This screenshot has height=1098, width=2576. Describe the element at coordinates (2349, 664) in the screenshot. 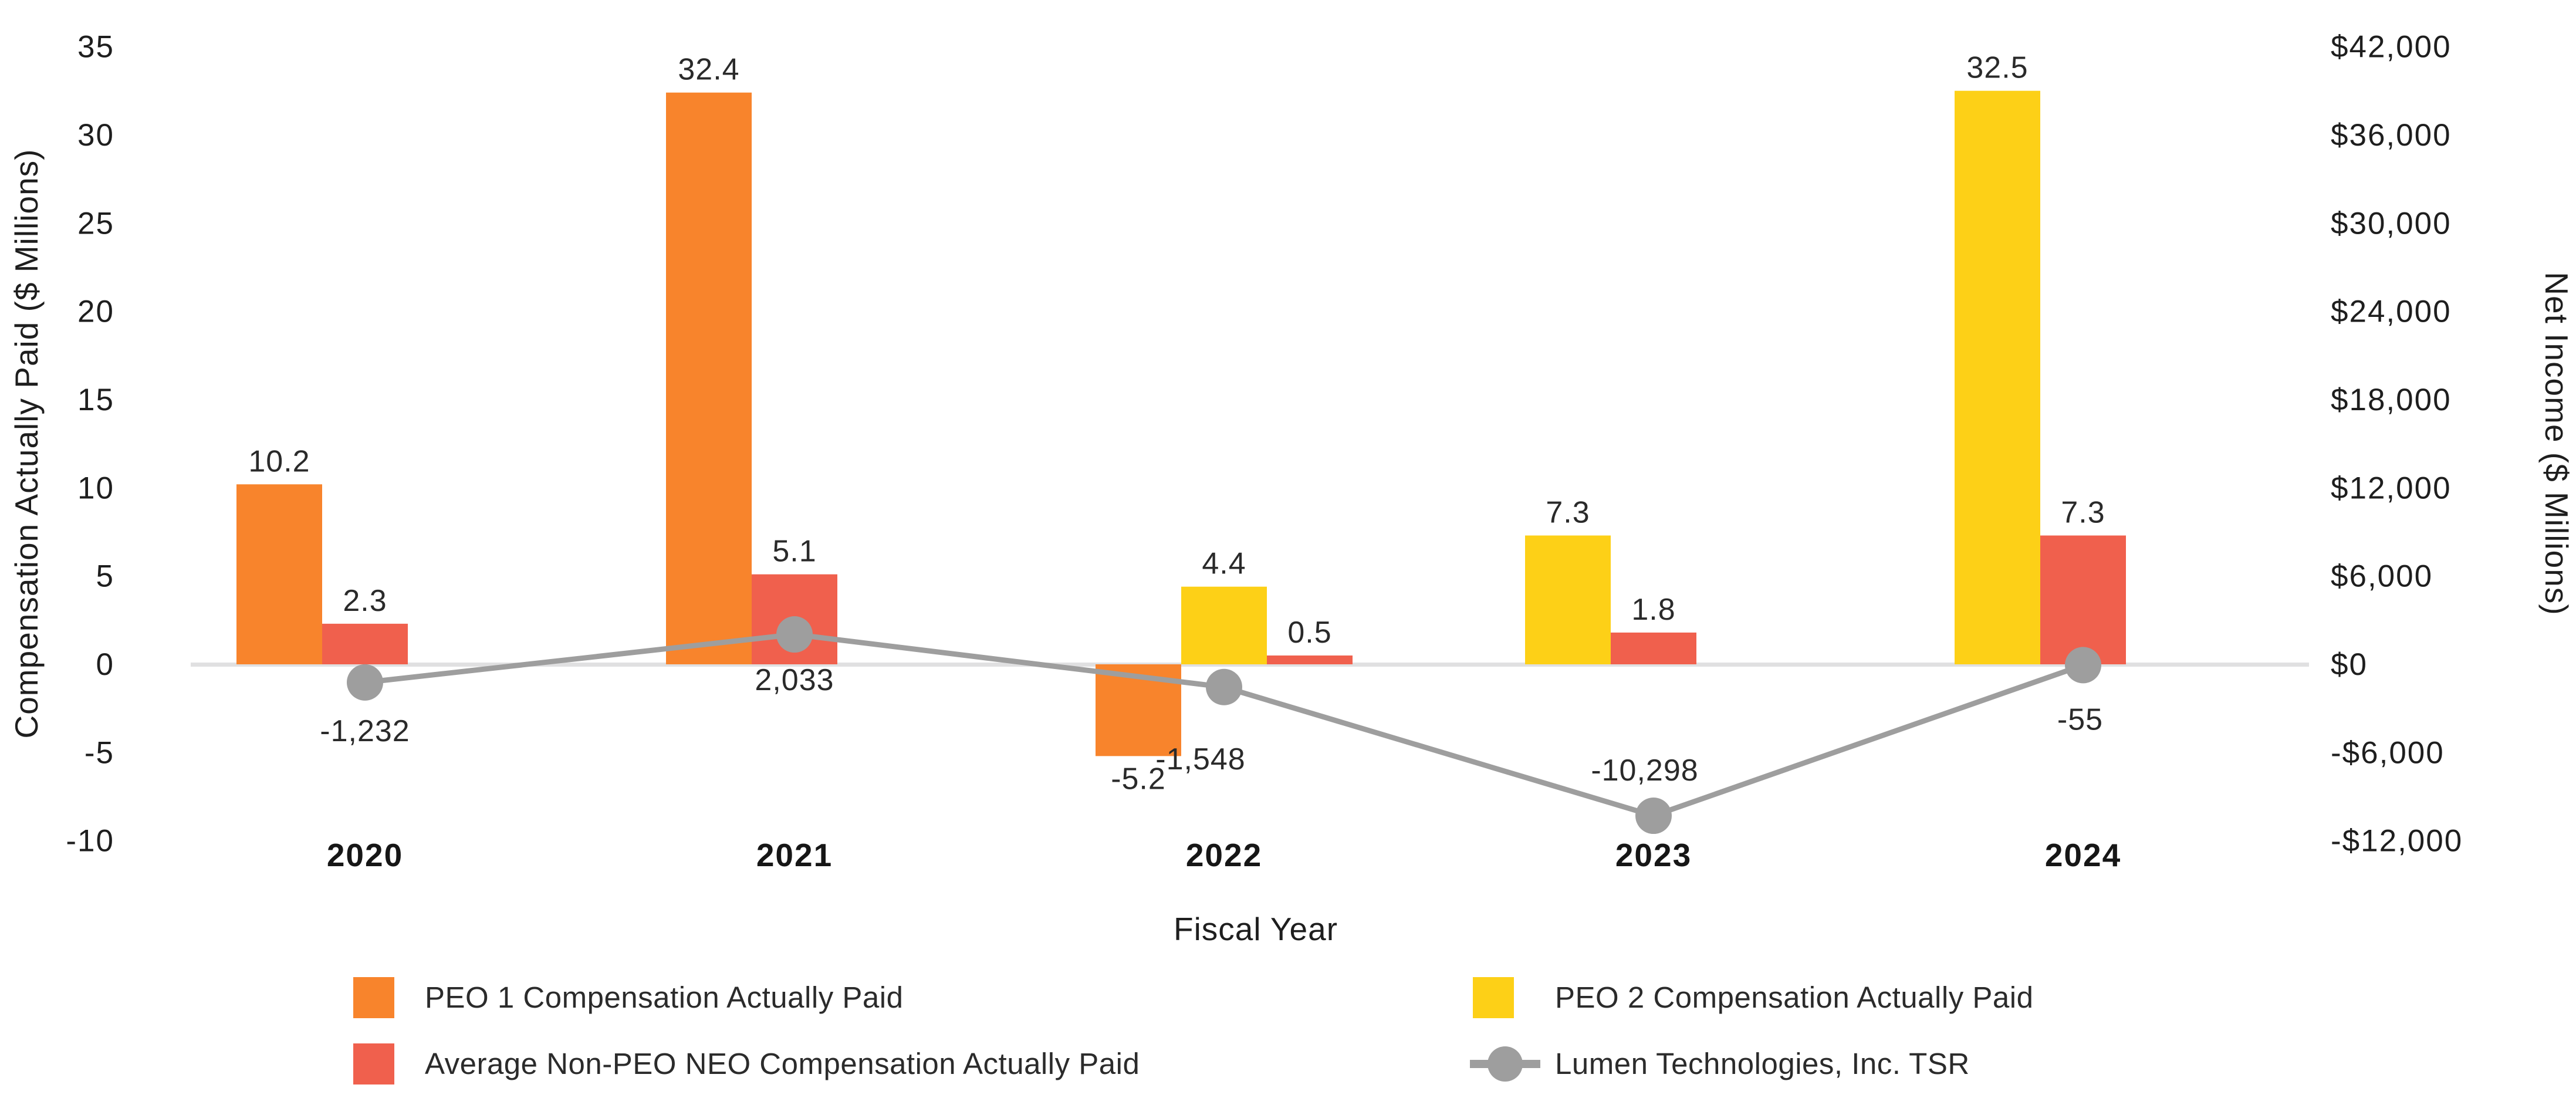

I see `right-axis-tick-label: $0` at that location.